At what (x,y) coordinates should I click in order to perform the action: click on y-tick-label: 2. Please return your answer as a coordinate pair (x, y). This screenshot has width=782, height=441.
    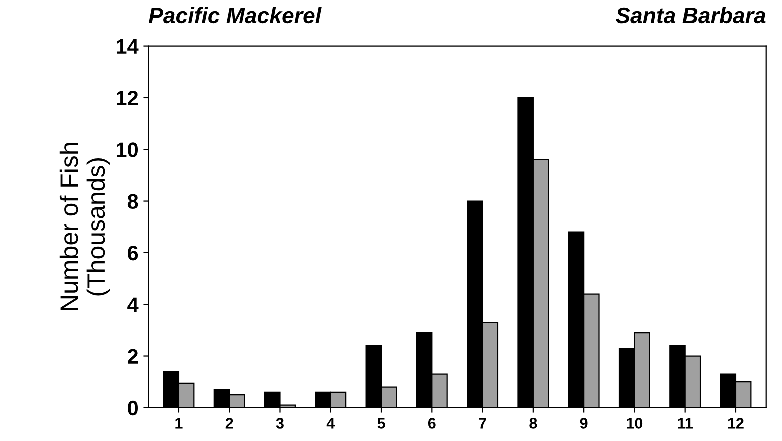
    Looking at the image, I should click on (133, 356).